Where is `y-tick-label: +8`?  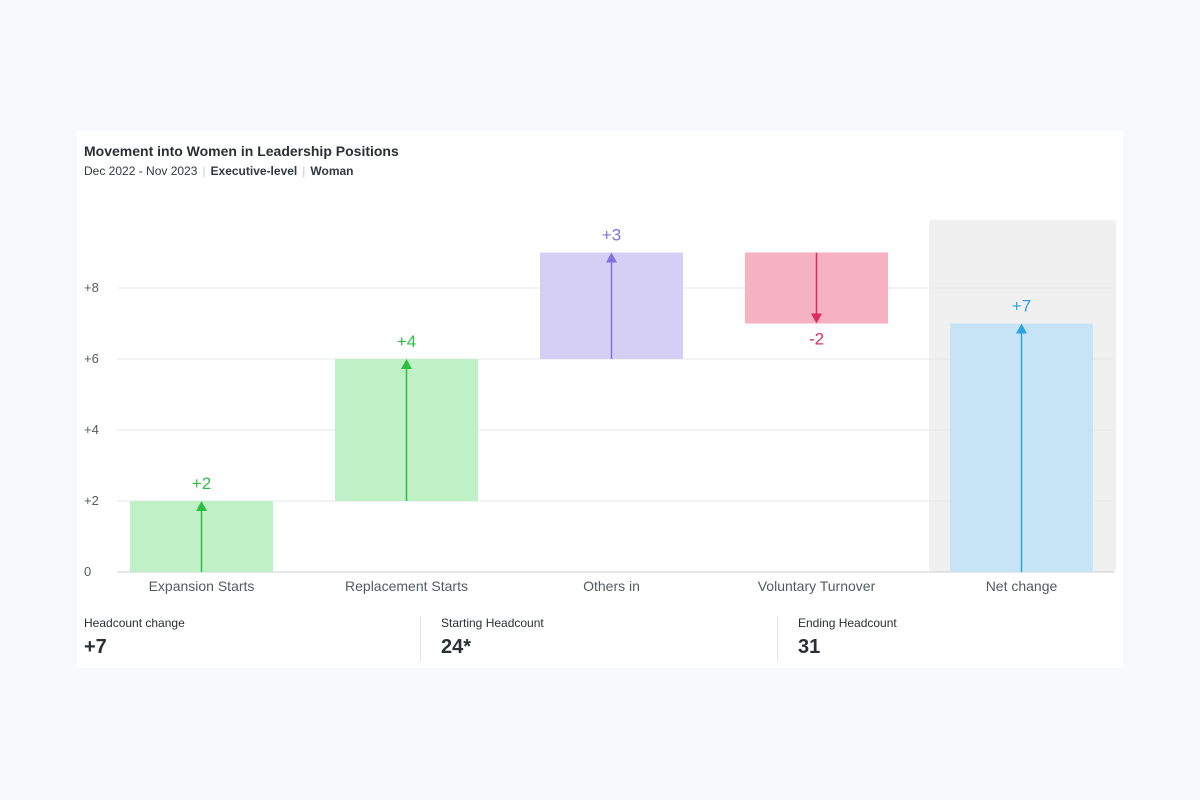 y-tick-label: +8 is located at coordinates (91, 287).